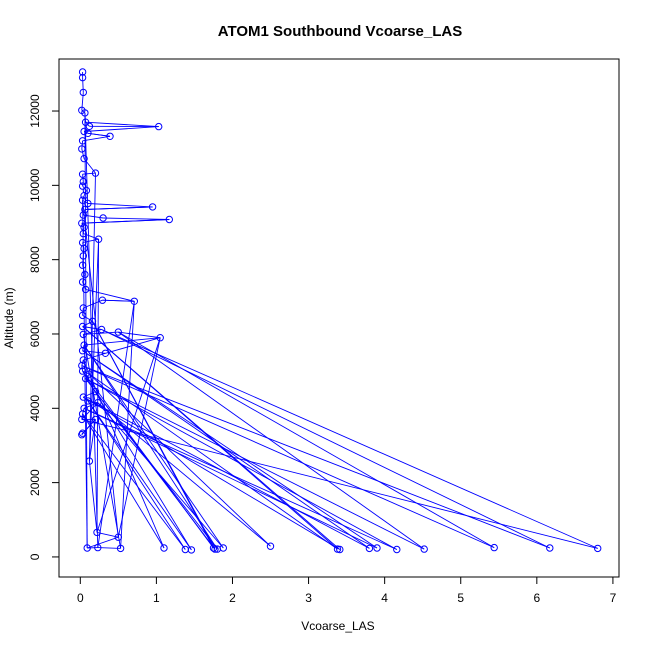 This screenshot has width=650, height=650. Describe the element at coordinates (347, 590) in the screenshot. I see `x-axis: 0 1 2 3 4 5 6 7` at that location.